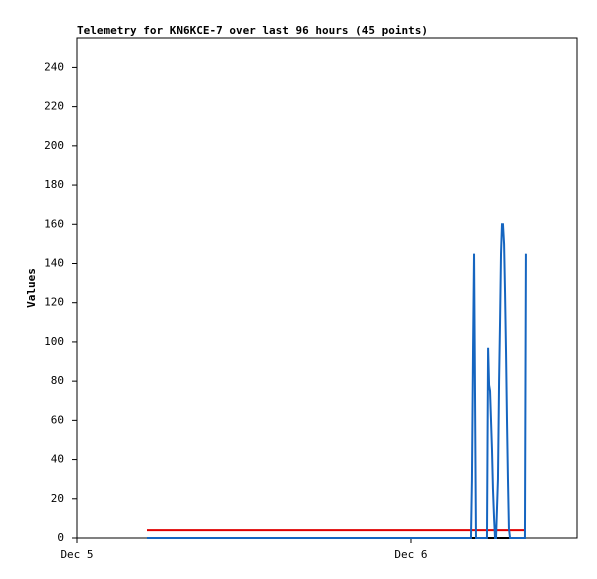  Describe the element at coordinates (31, 288) in the screenshot. I see `y-axis-label: Values` at that location.